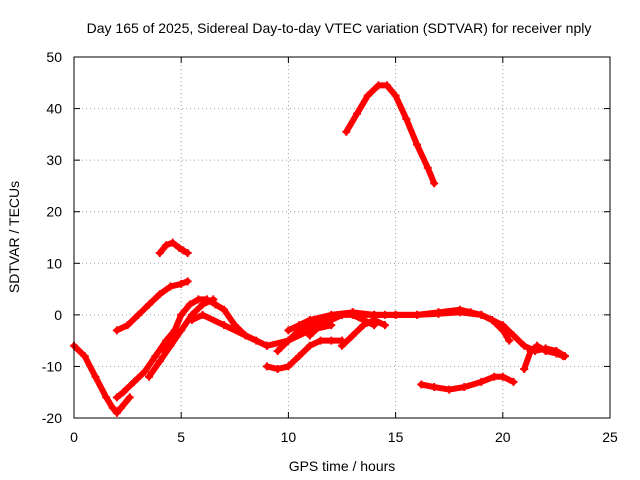 The height and width of the screenshot is (480, 640). What do you see at coordinates (181, 437) in the screenshot?
I see `x-tick-label: 5` at bounding box center [181, 437].